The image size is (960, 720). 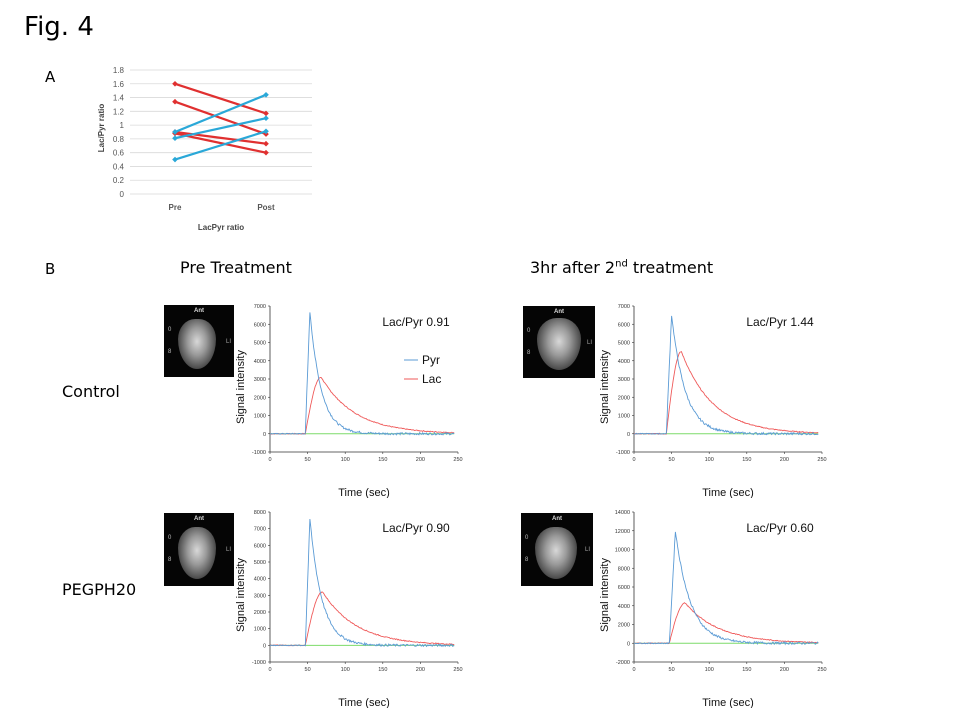 What do you see at coordinates (221, 227) in the screenshot?
I see `chart-a-xlabel: LacPyr ratio` at bounding box center [221, 227].